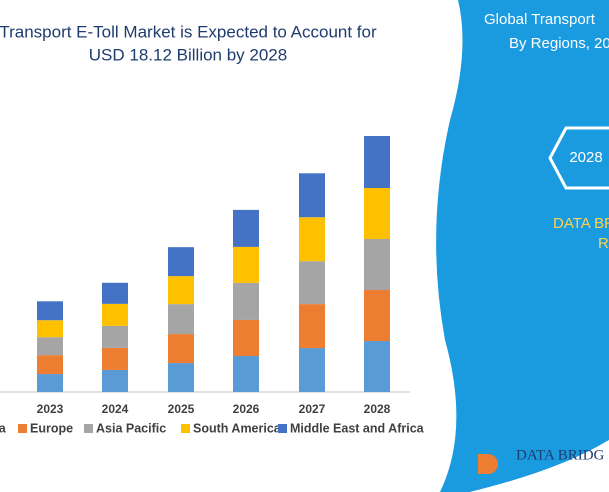 This screenshot has width=609, height=492. What do you see at coordinates (181, 409) in the screenshot?
I see `x-tick-label: 2025` at bounding box center [181, 409].